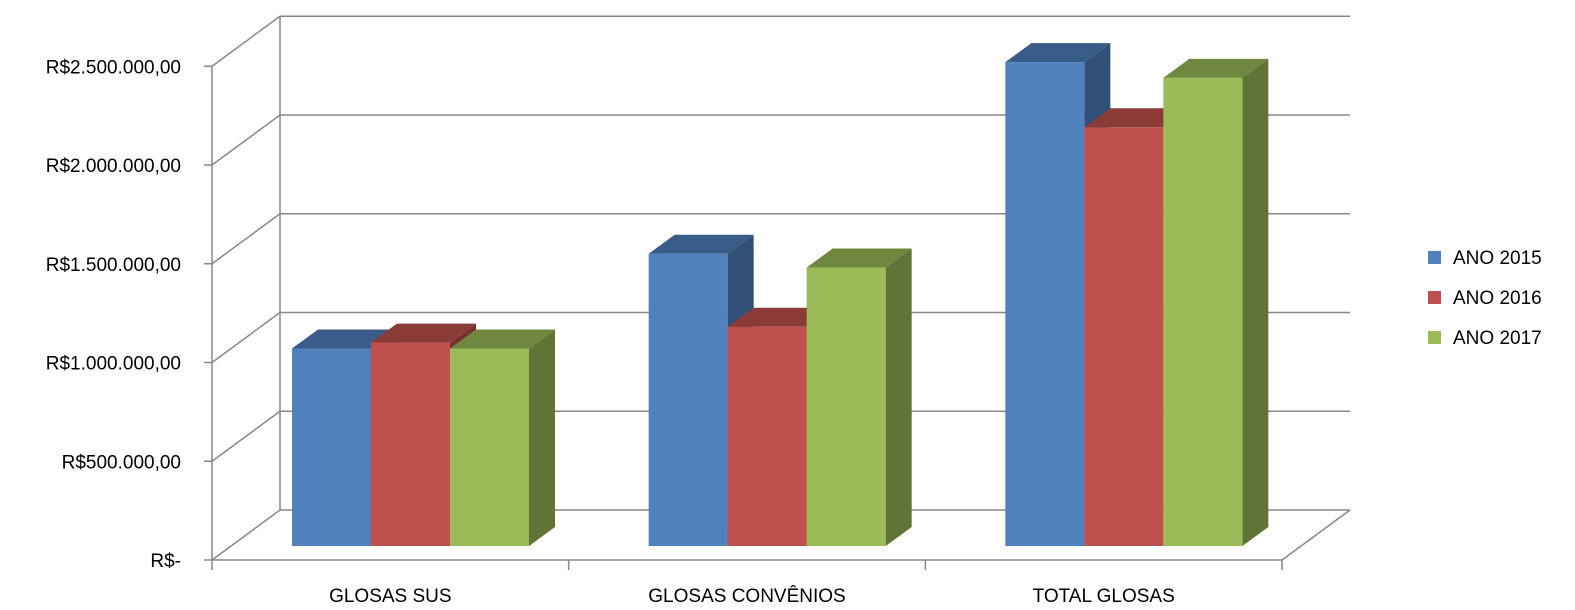 The width and height of the screenshot is (1575, 610). Describe the element at coordinates (1497, 338) in the screenshot. I see `legend-label: ANO 2017` at that location.